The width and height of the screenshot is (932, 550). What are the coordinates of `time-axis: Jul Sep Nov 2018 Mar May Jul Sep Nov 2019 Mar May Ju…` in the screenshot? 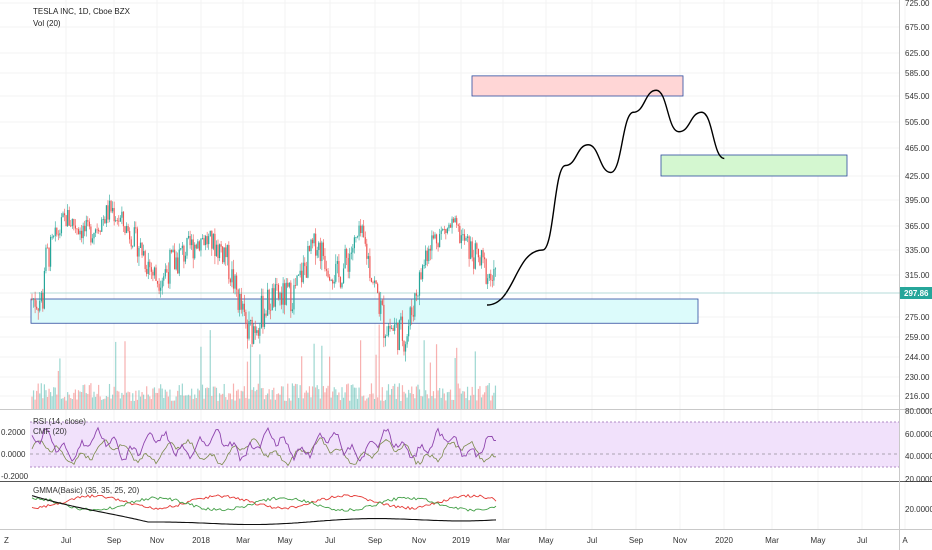 It's located at (456, 540).